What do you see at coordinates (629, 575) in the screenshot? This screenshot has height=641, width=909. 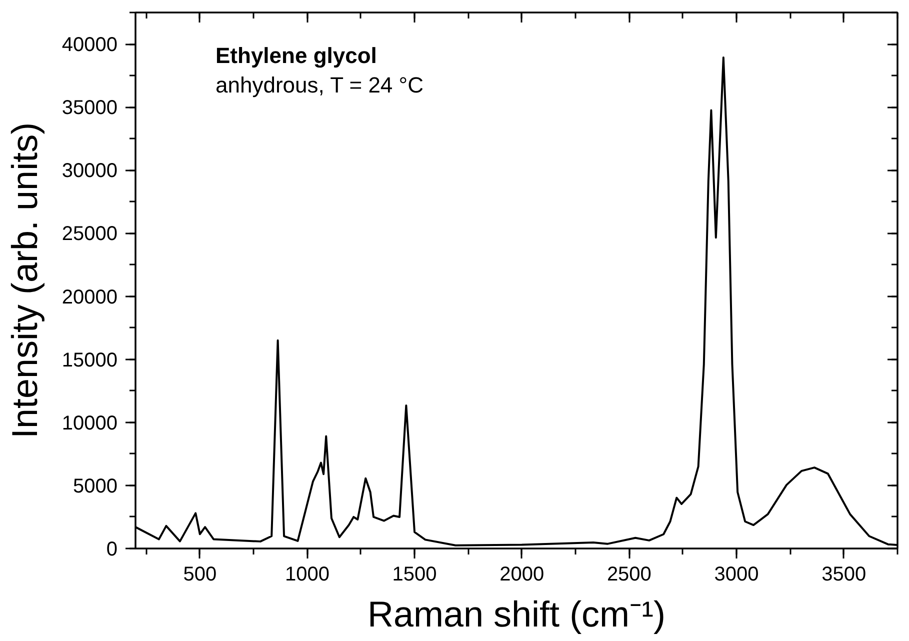 I see `x-tick-label: 2500` at bounding box center [629, 575].